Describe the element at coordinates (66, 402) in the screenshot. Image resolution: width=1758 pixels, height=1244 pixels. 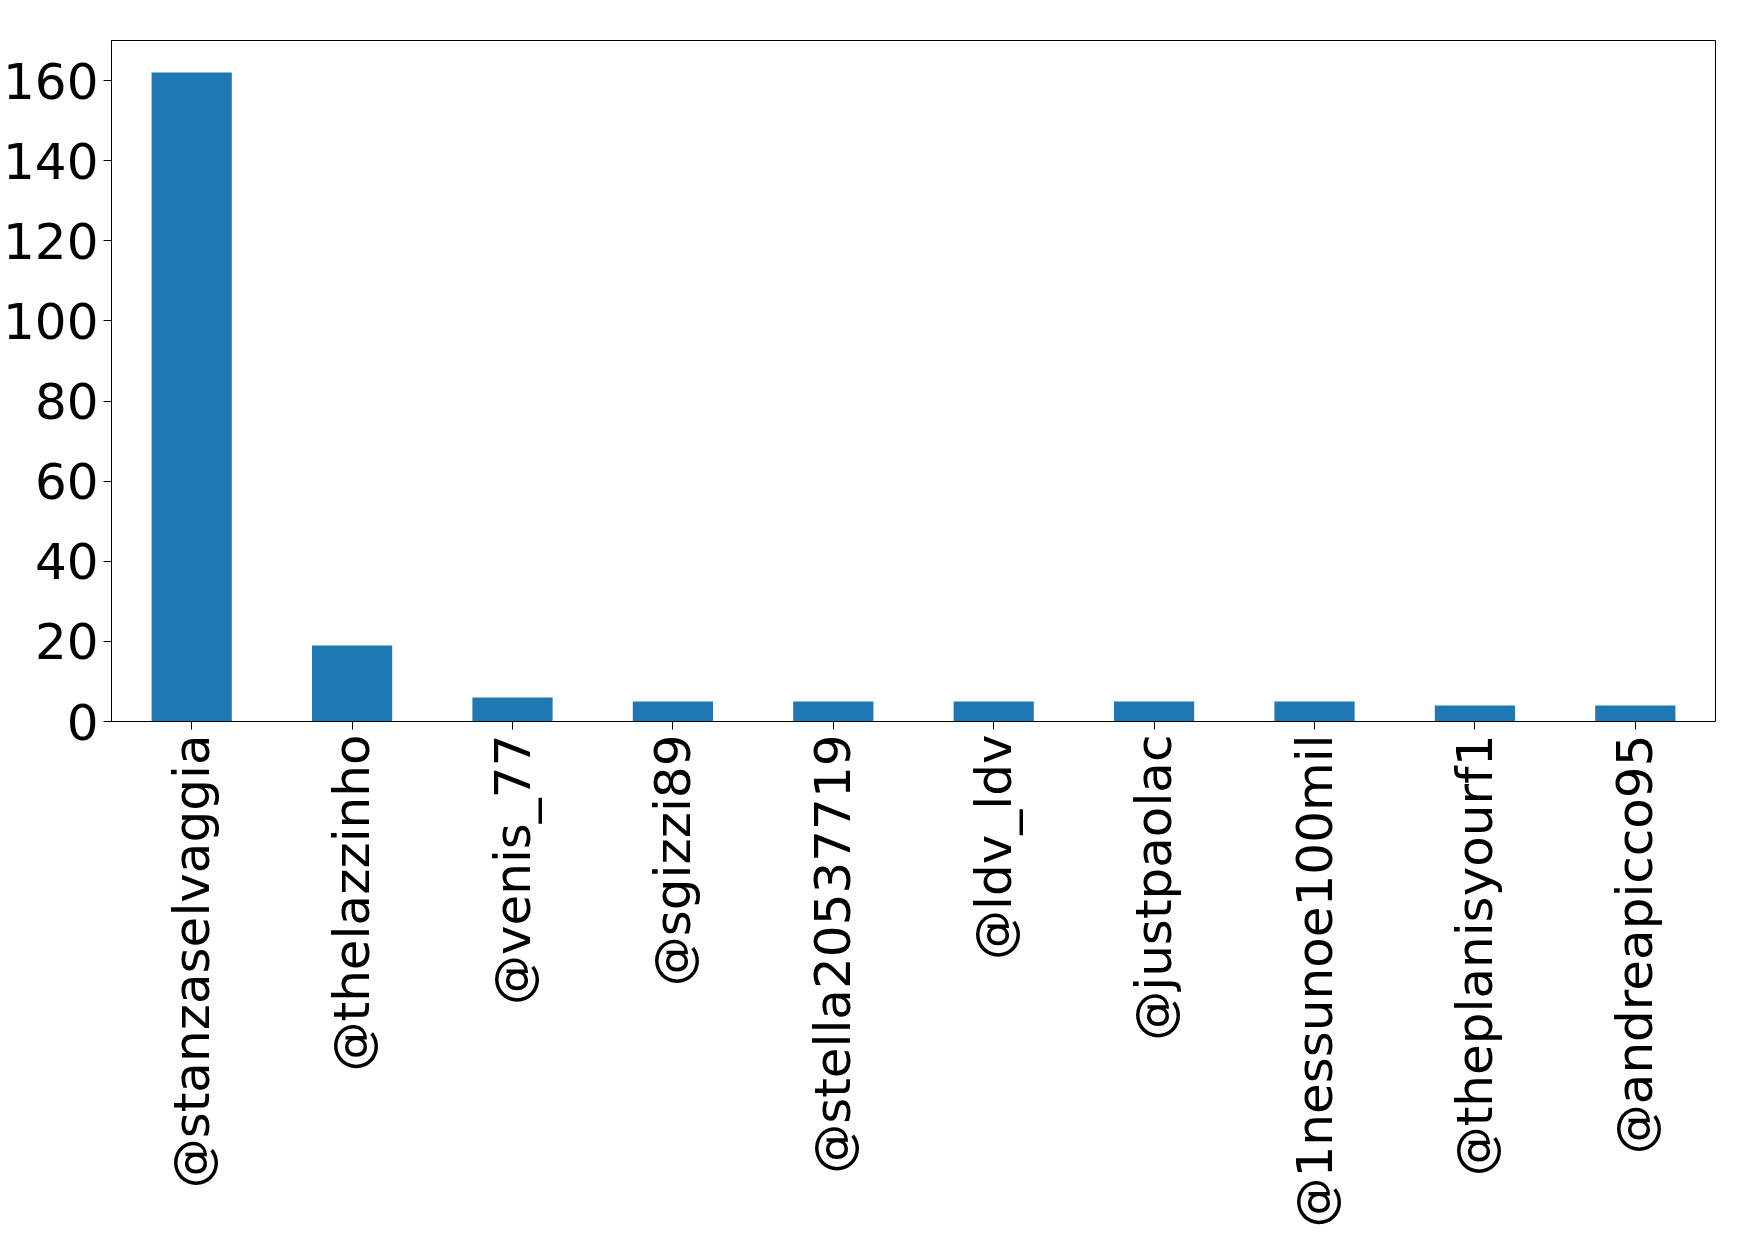
I see `y-tick-label: 80` at that location.